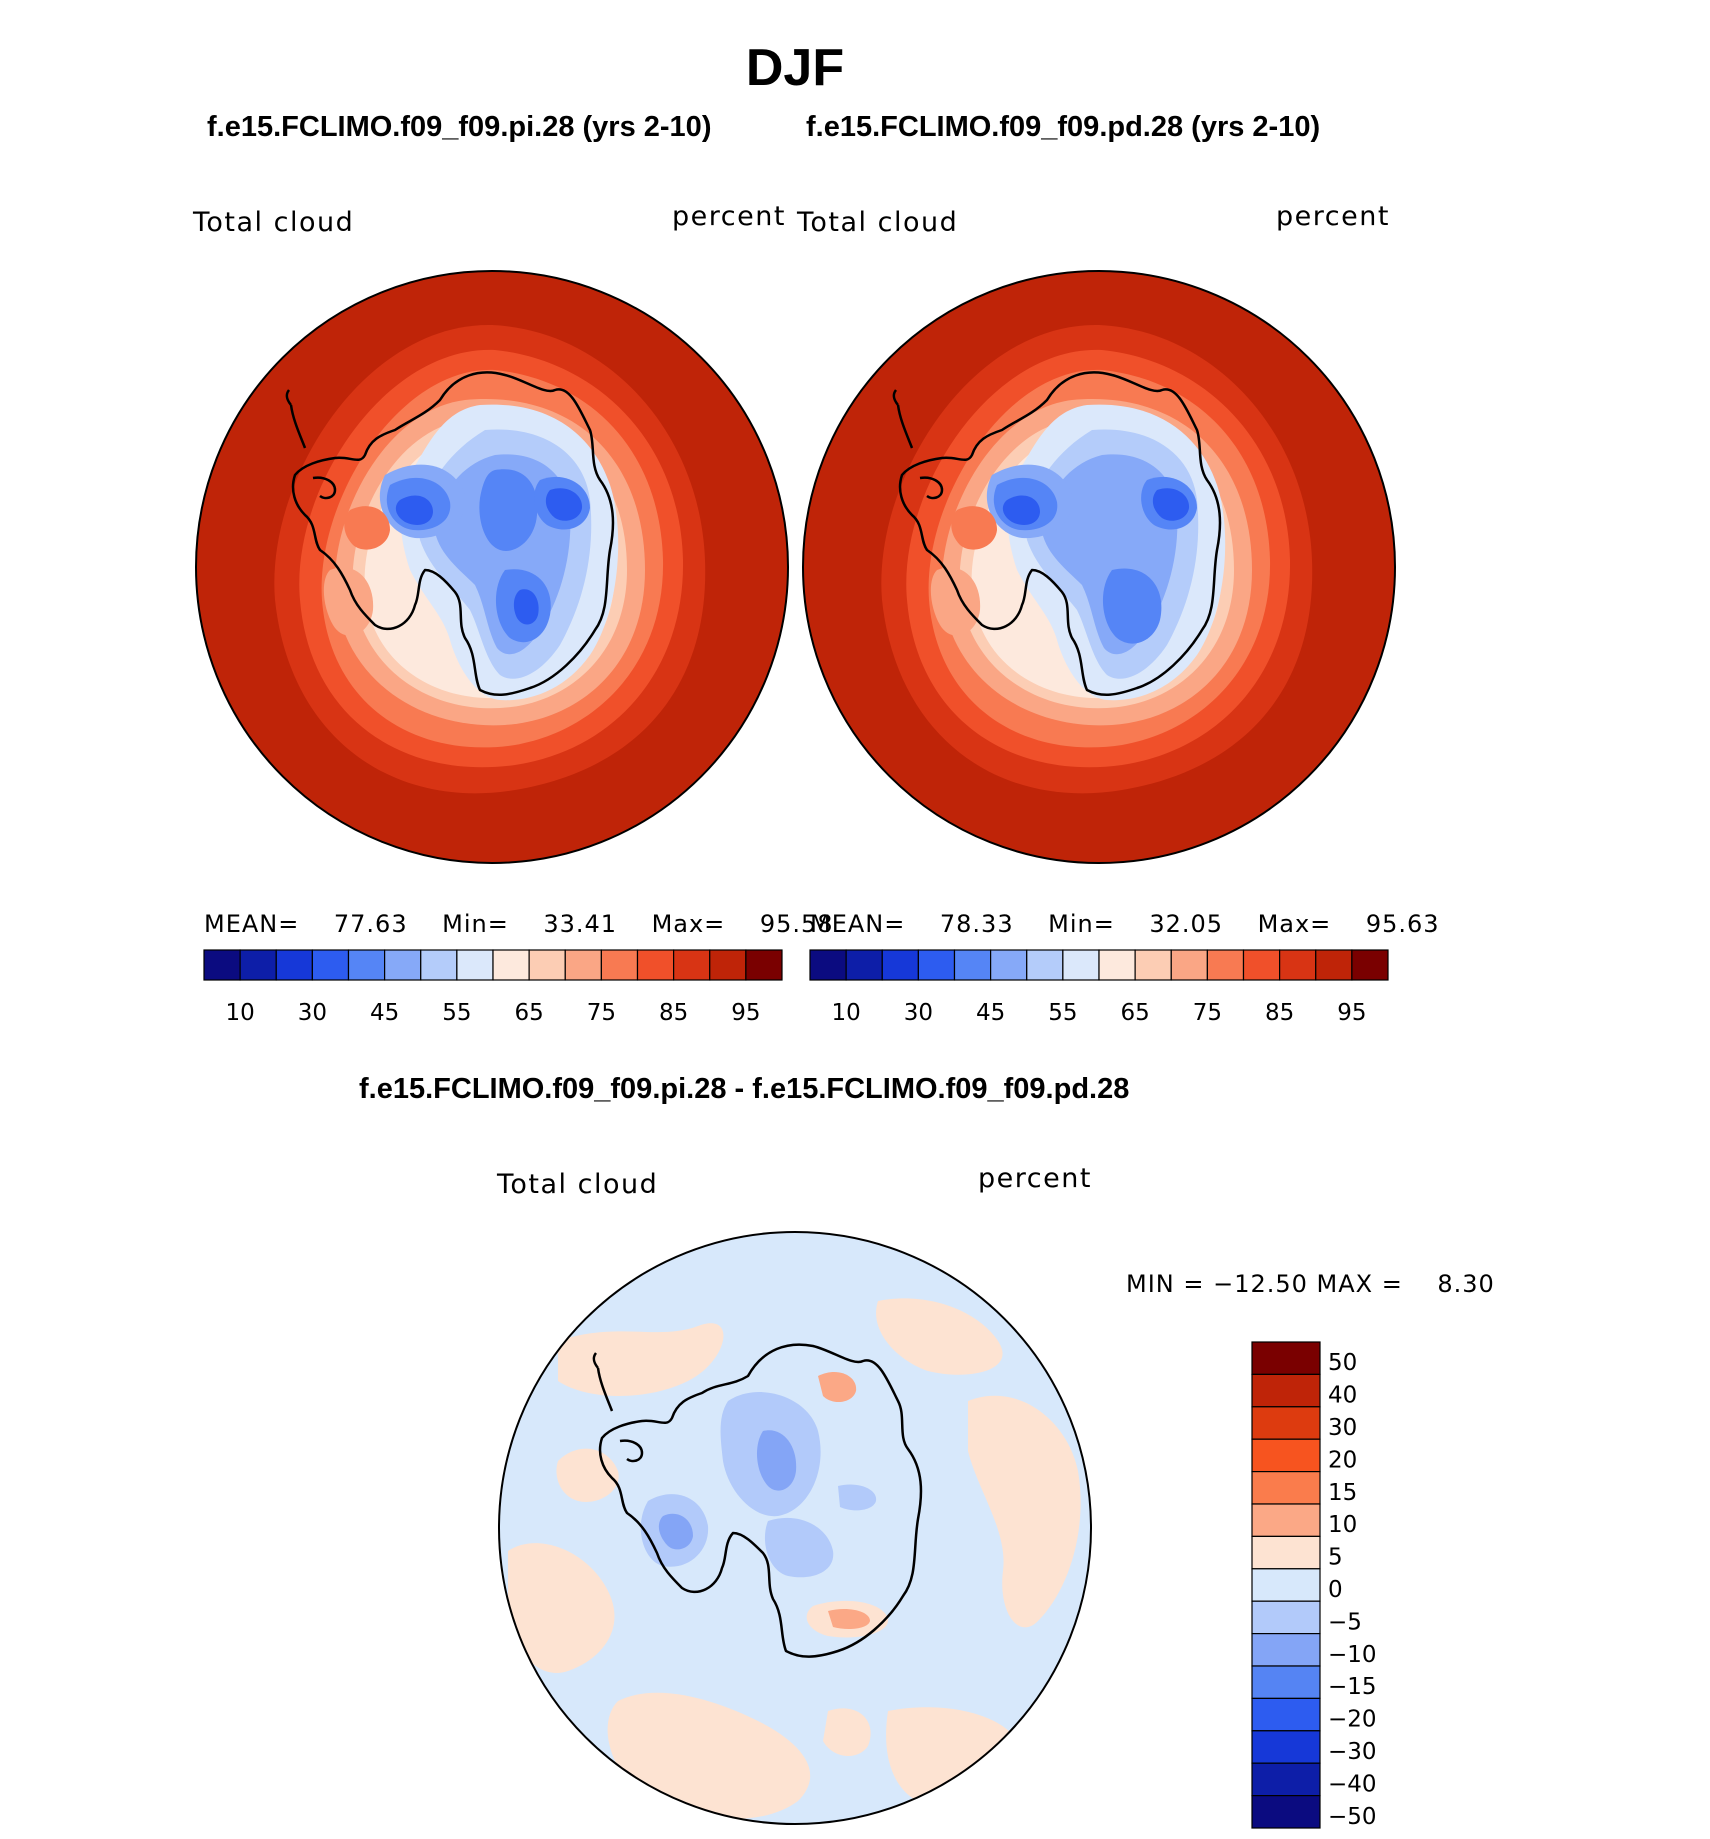 Image resolution: width=1710 pixels, height=1839 pixels. Describe the element at coordinates (1352, 1655) in the screenshot. I see `colorbar-tick-label: −10` at that location.